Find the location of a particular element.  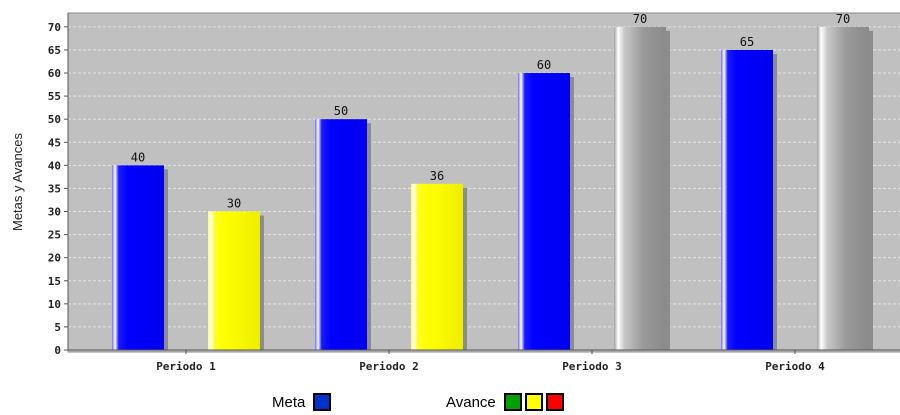

x-axis: Periodo 1 Periodo 2 Periodo 3 Periodo 4 is located at coordinates (484, 361).